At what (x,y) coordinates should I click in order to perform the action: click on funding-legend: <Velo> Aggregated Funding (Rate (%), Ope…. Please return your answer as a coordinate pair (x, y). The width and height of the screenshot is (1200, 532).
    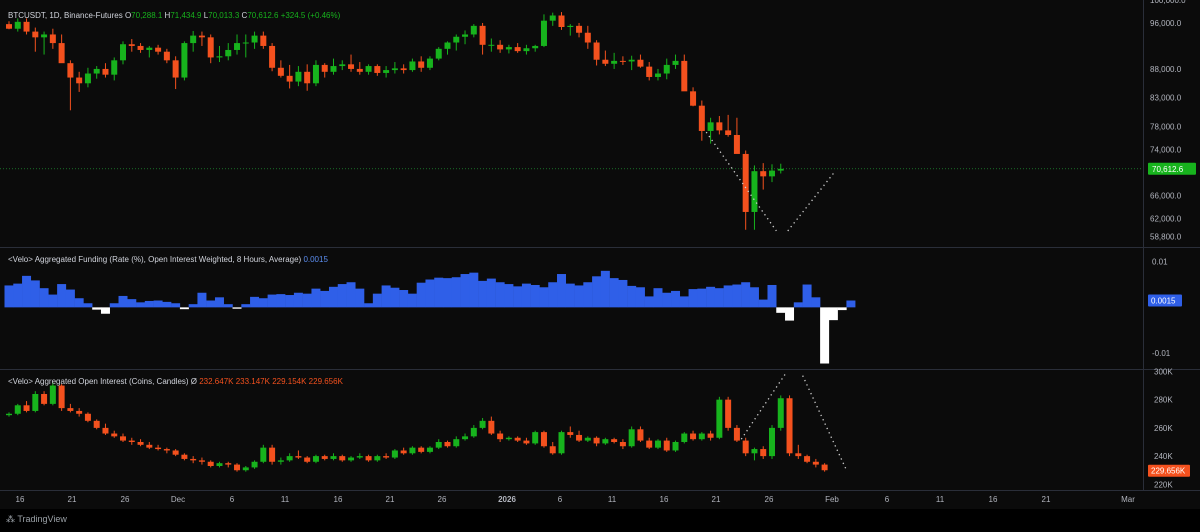
    Looking at the image, I should click on (168, 259).